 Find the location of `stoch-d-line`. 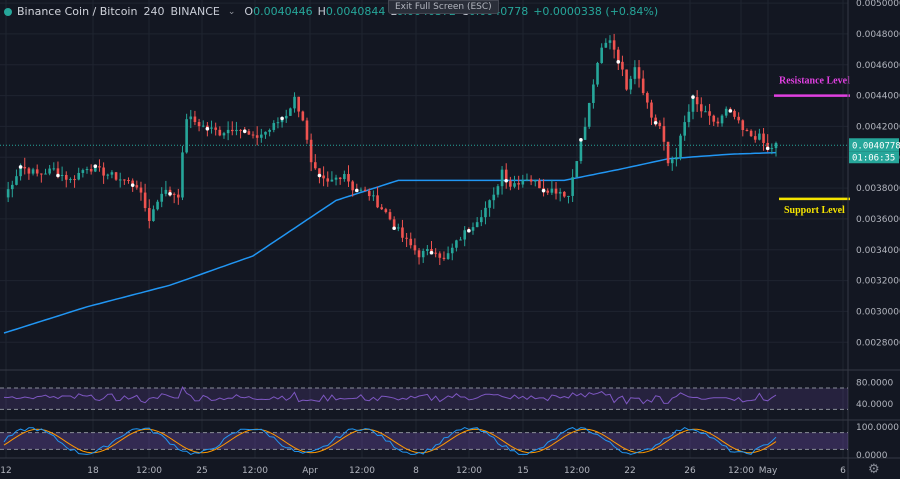

stoch-d-line is located at coordinates (390, 441).